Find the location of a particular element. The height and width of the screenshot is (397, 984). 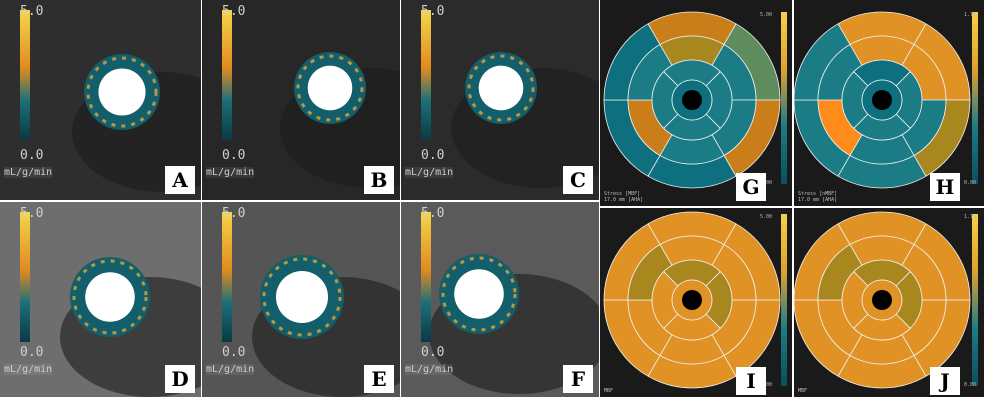

bullseye-panel-j: 1.75 0.00 MBF J is located at coordinates (889, 302).